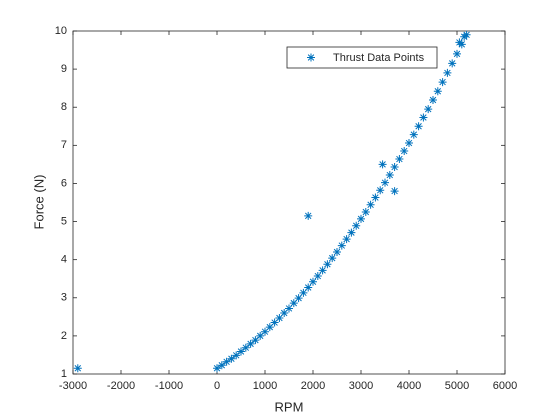  I want to click on y-tick-label: 8, so click(64, 107).